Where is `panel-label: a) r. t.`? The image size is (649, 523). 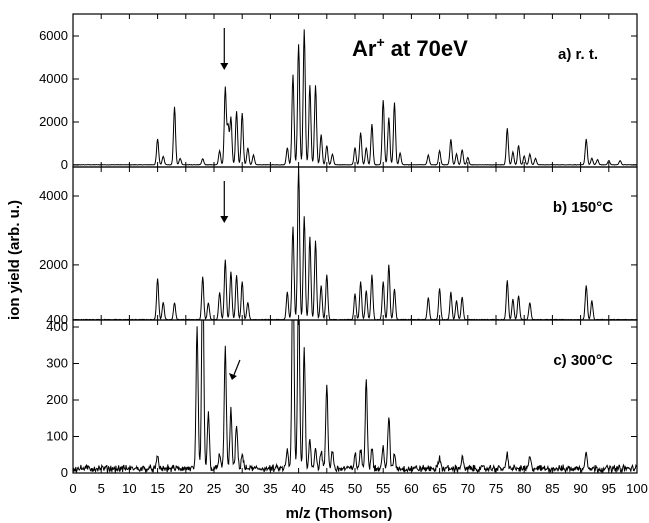
panel-label: a) r. t. is located at coordinates (578, 54).